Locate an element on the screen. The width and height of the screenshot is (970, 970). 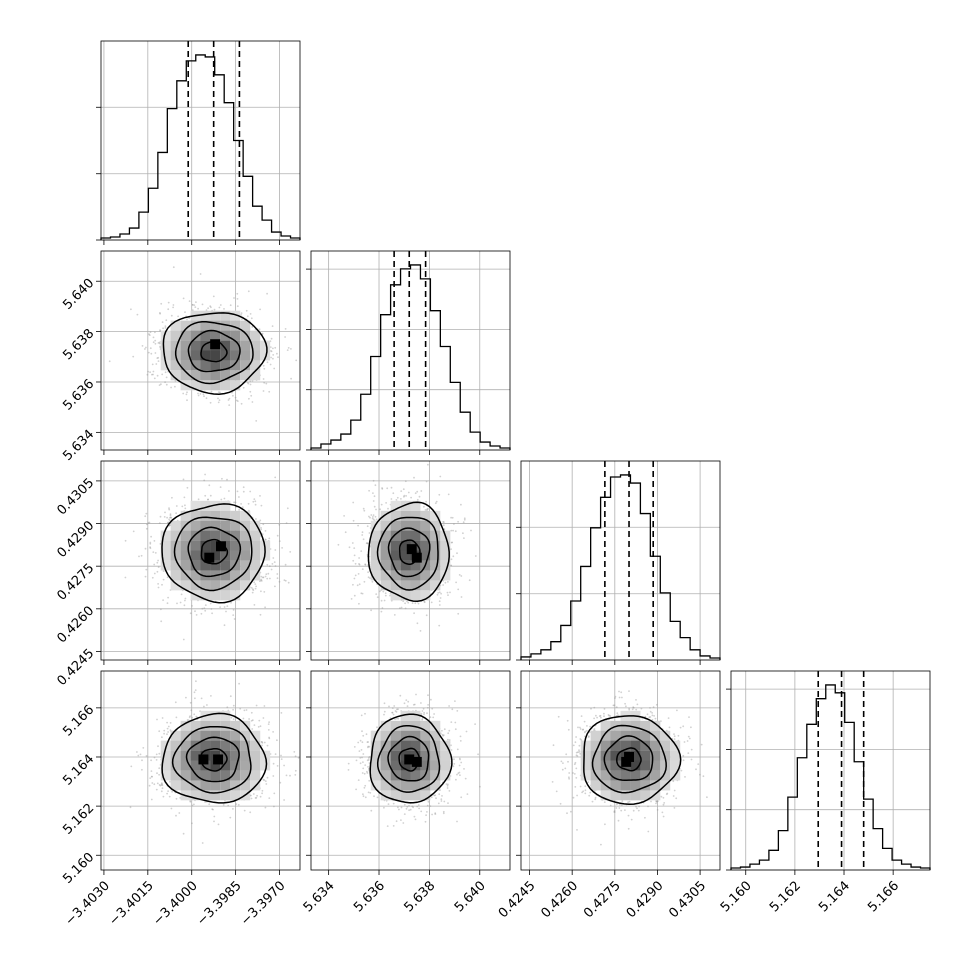
density-cells is located at coordinates (215, 755).